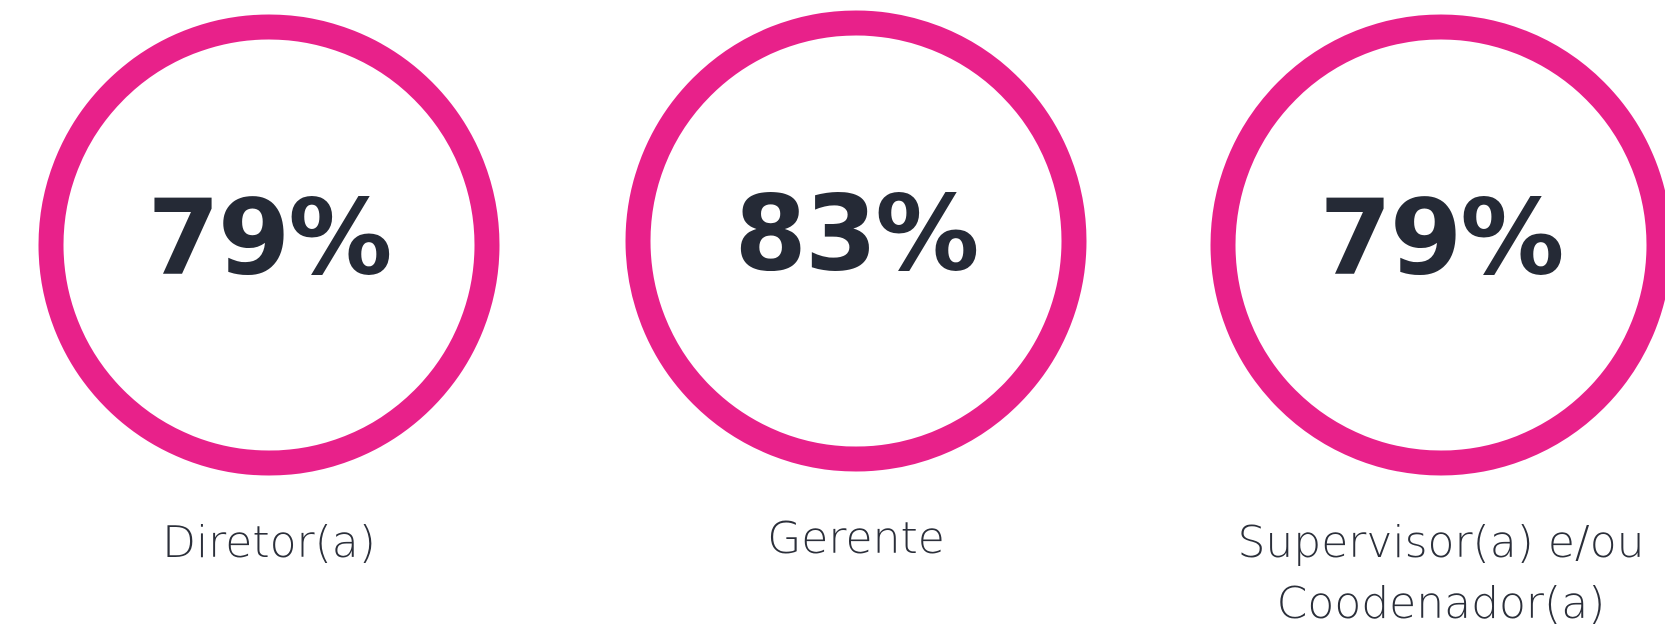  I want to click on role-label: Diretor(a), so click(269, 542).